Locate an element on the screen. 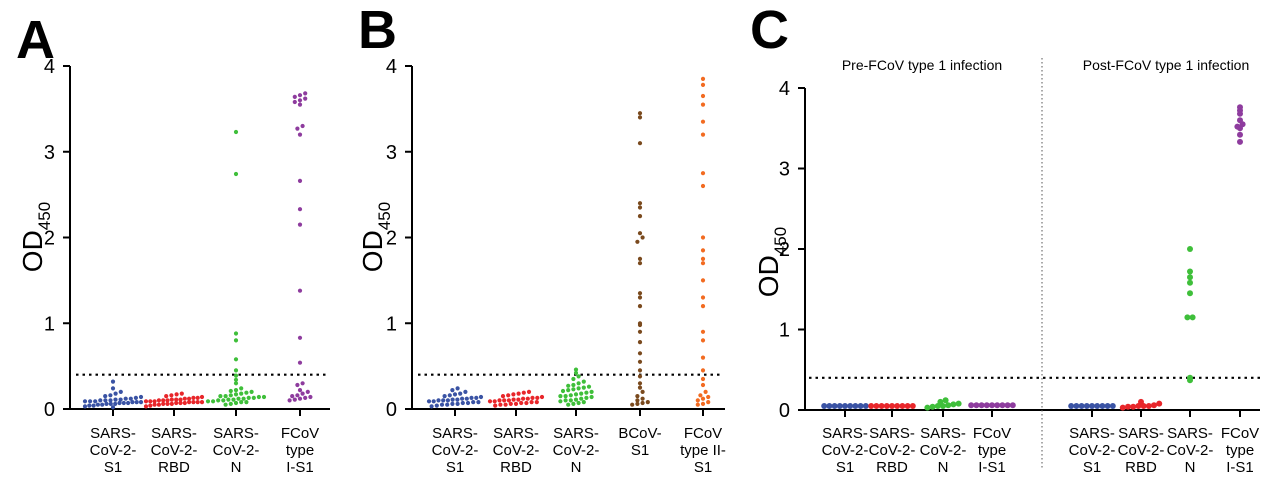 The width and height of the screenshot is (1268, 478). y-axis-label: OD450 is located at coordinates (771, 262).